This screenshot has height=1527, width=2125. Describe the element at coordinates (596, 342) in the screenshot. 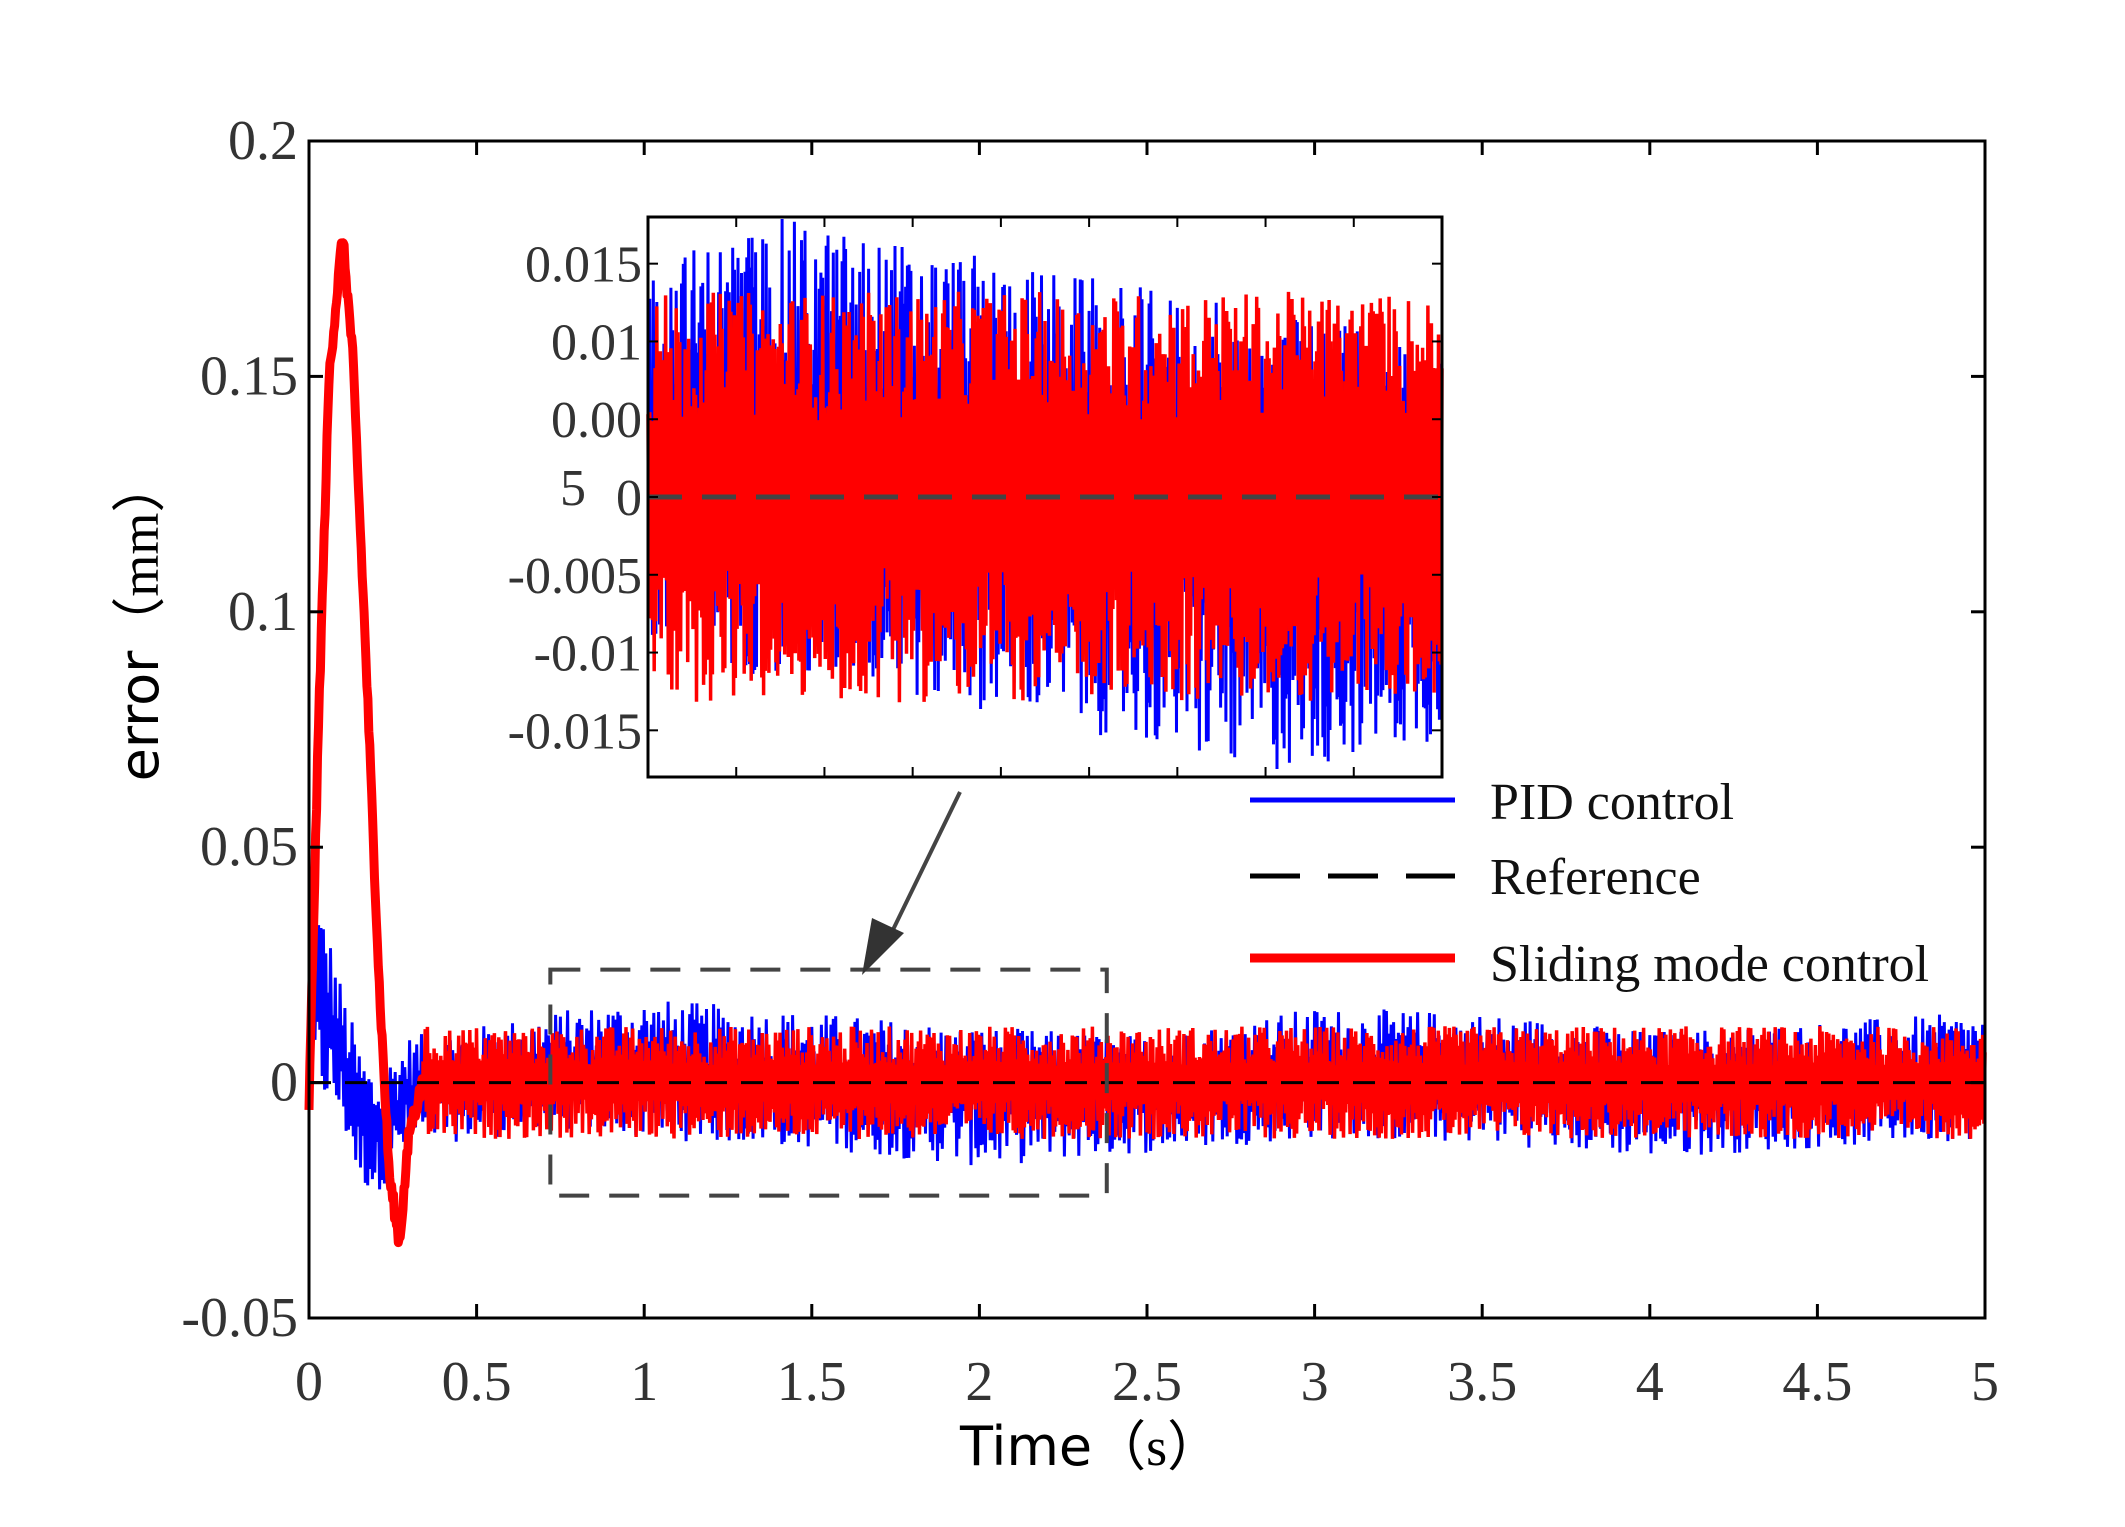

I see `inset-y-tick-label: 0.01` at that location.